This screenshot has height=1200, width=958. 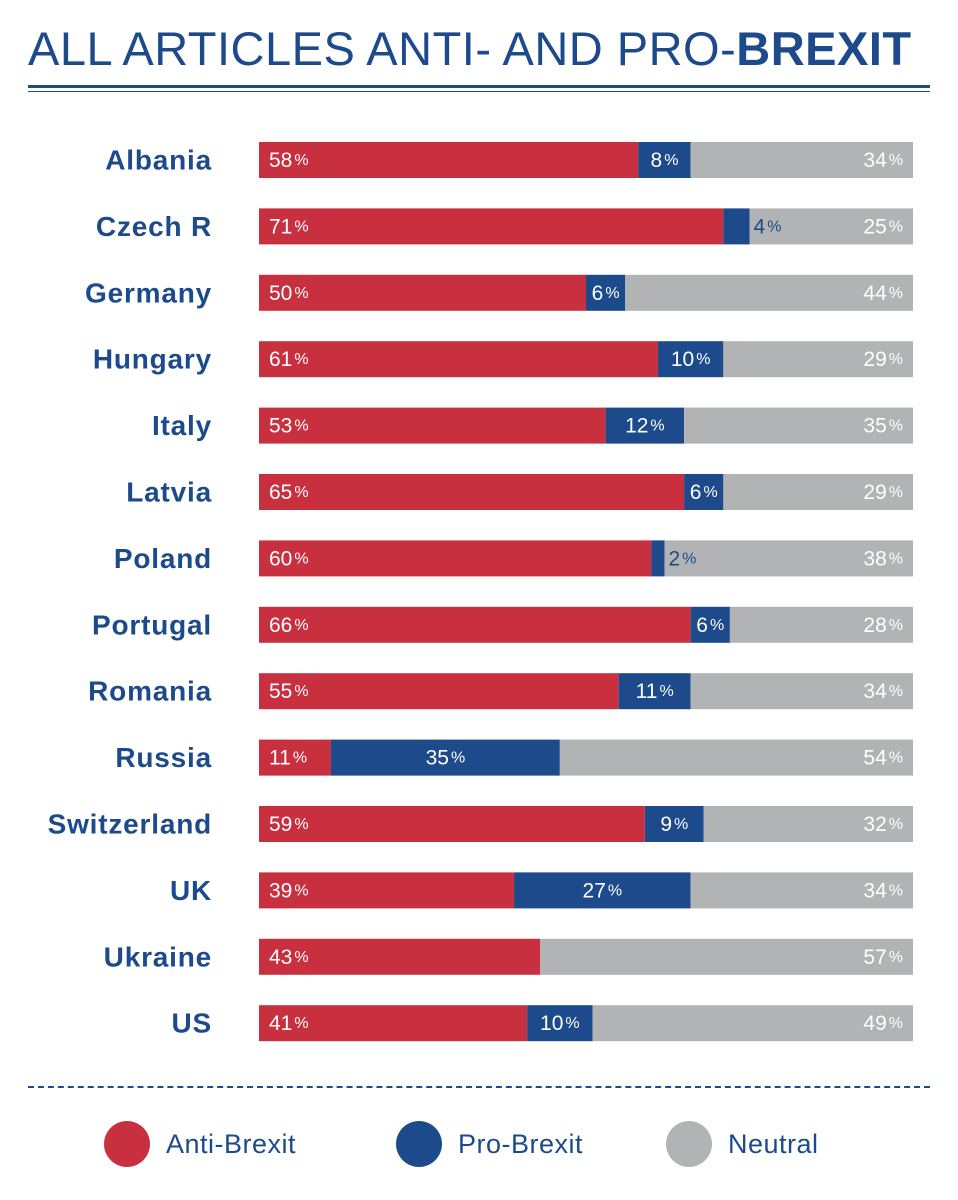 What do you see at coordinates (883, 1023) in the screenshot?
I see `value-label-neutral-us: 49%` at bounding box center [883, 1023].